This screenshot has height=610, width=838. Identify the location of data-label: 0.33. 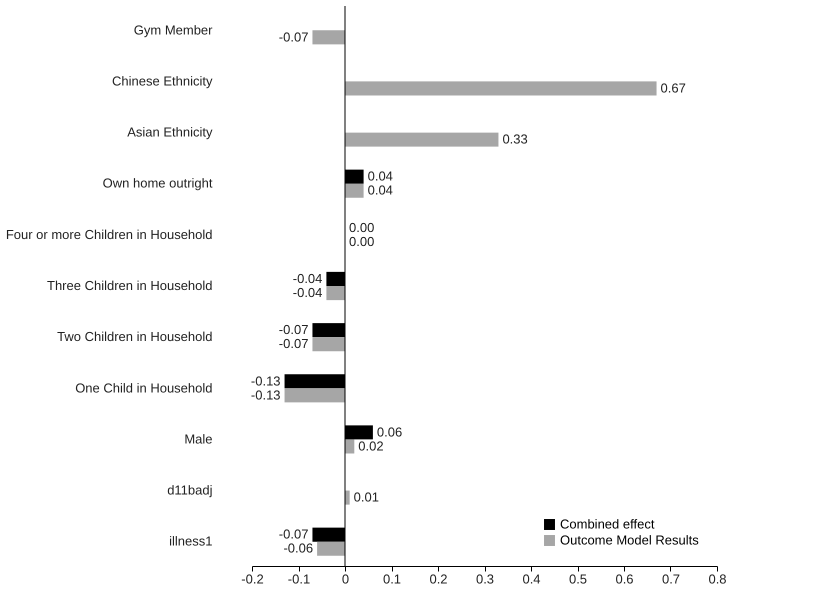
(515, 139).